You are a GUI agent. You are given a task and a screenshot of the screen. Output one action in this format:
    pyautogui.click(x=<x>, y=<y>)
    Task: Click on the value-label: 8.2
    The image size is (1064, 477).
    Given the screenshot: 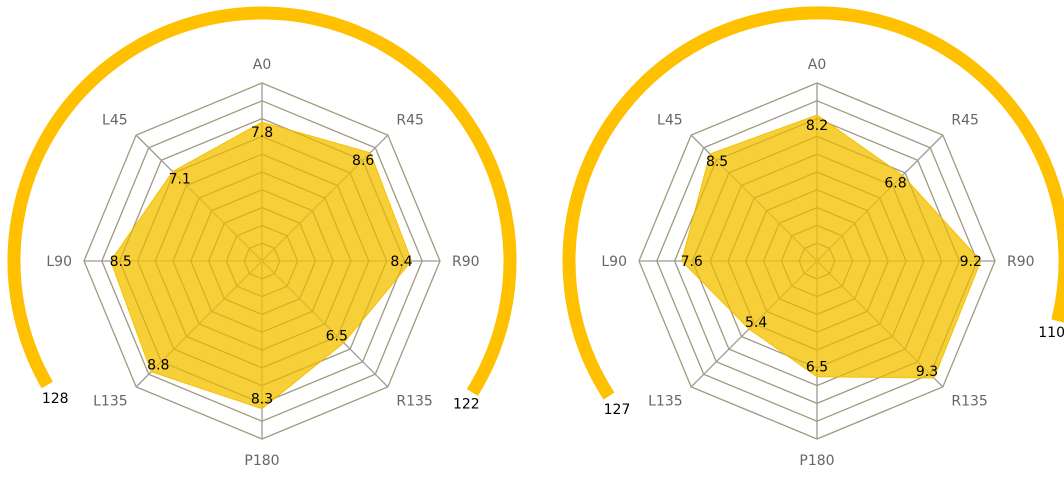 What is the action you would take?
    pyautogui.click(x=817, y=126)
    